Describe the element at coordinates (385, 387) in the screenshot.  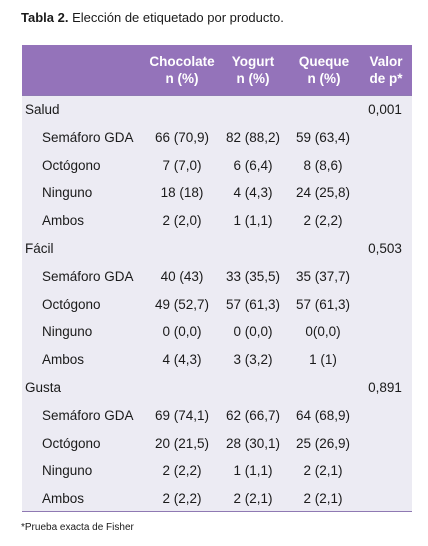
I see `p-value: 0,891` at that location.